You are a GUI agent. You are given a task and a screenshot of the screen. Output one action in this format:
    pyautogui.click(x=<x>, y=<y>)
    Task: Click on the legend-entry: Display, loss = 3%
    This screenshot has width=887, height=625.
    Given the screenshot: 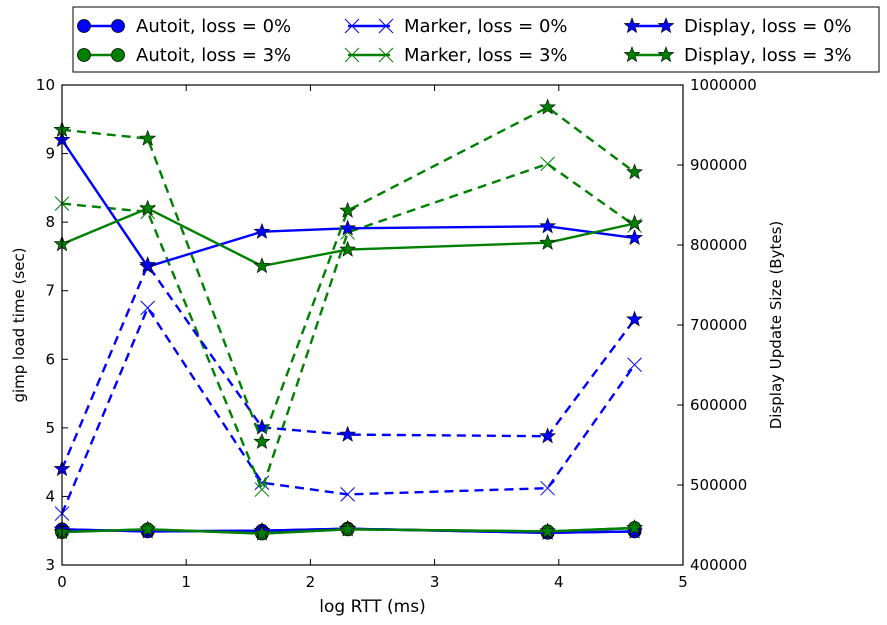 What is the action you would take?
    pyautogui.click(x=737, y=55)
    